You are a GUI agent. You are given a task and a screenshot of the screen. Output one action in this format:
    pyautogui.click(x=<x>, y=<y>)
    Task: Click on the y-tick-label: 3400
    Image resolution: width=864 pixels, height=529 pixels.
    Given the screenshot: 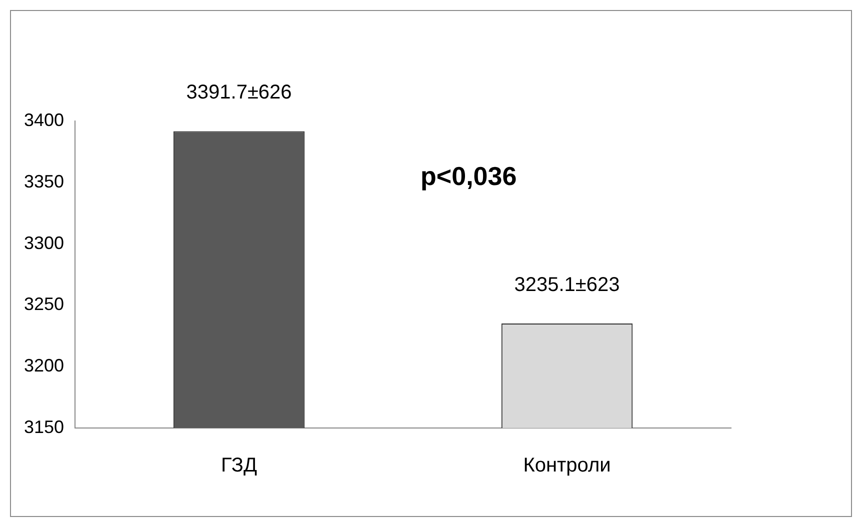 What is the action you would take?
    pyautogui.click(x=44, y=120)
    